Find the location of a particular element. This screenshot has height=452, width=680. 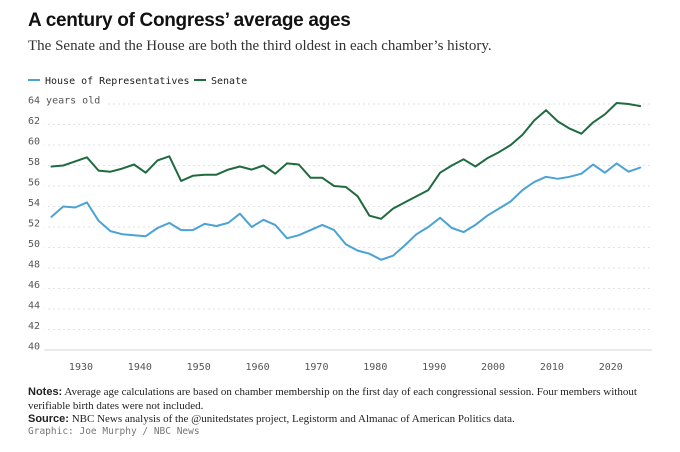

y-tick-label: 62 is located at coordinates (34, 121).